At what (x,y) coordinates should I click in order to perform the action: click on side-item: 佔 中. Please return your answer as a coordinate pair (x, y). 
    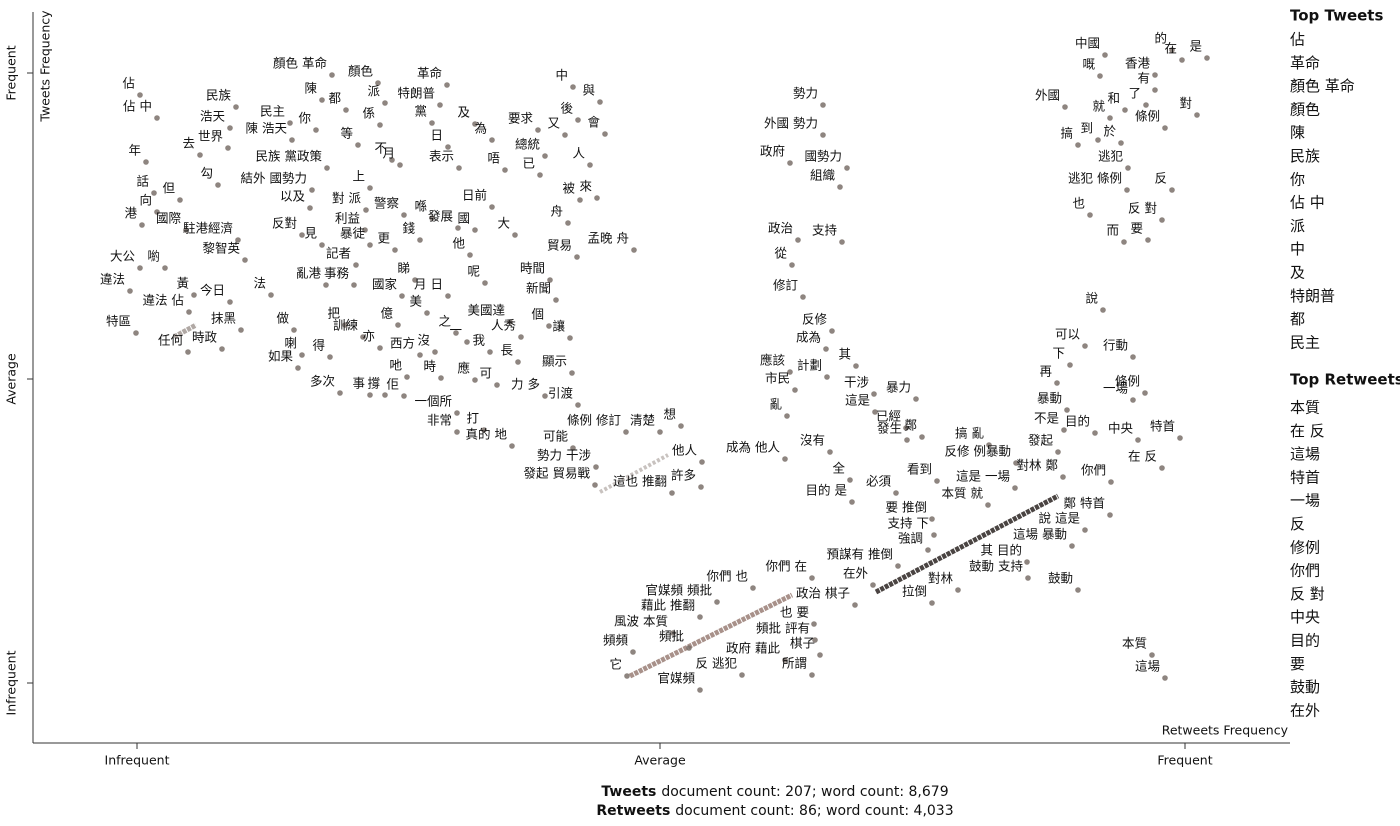
    Looking at the image, I should click on (1307, 203).